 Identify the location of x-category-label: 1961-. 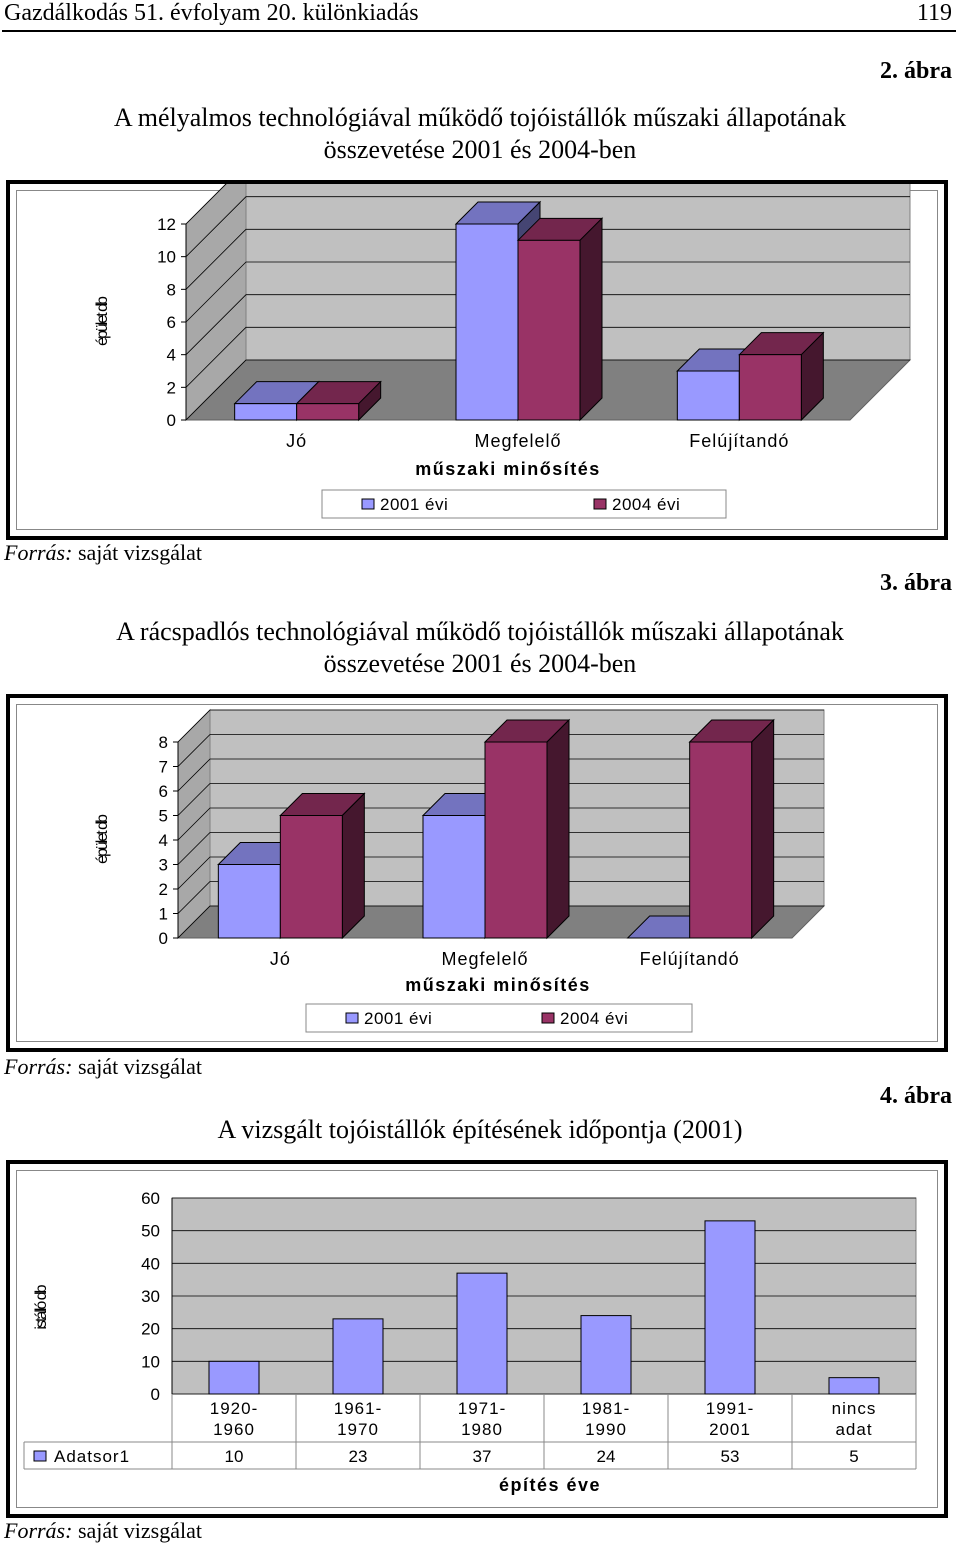
(358, 1408).